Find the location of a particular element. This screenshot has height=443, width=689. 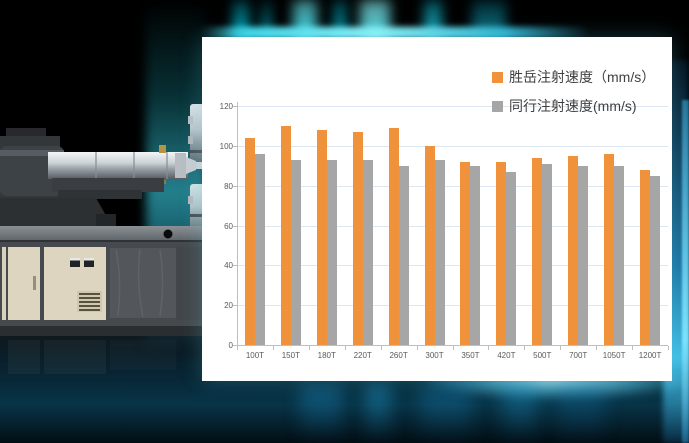

x-axis-tick-label: 700T is located at coordinates (578, 355).